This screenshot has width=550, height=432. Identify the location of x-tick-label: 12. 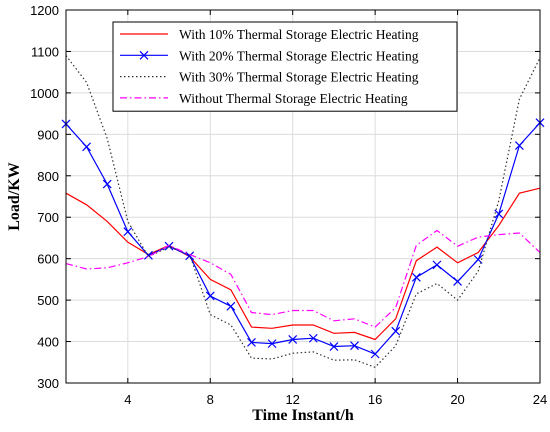
(292, 399).